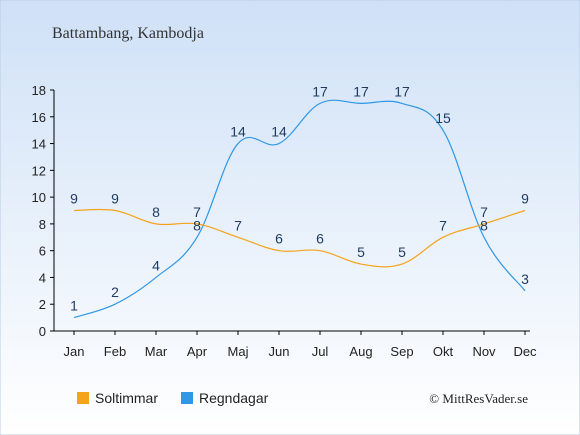  What do you see at coordinates (83, 398) in the screenshot?
I see `legend-swatch-soltimmar` at bounding box center [83, 398].